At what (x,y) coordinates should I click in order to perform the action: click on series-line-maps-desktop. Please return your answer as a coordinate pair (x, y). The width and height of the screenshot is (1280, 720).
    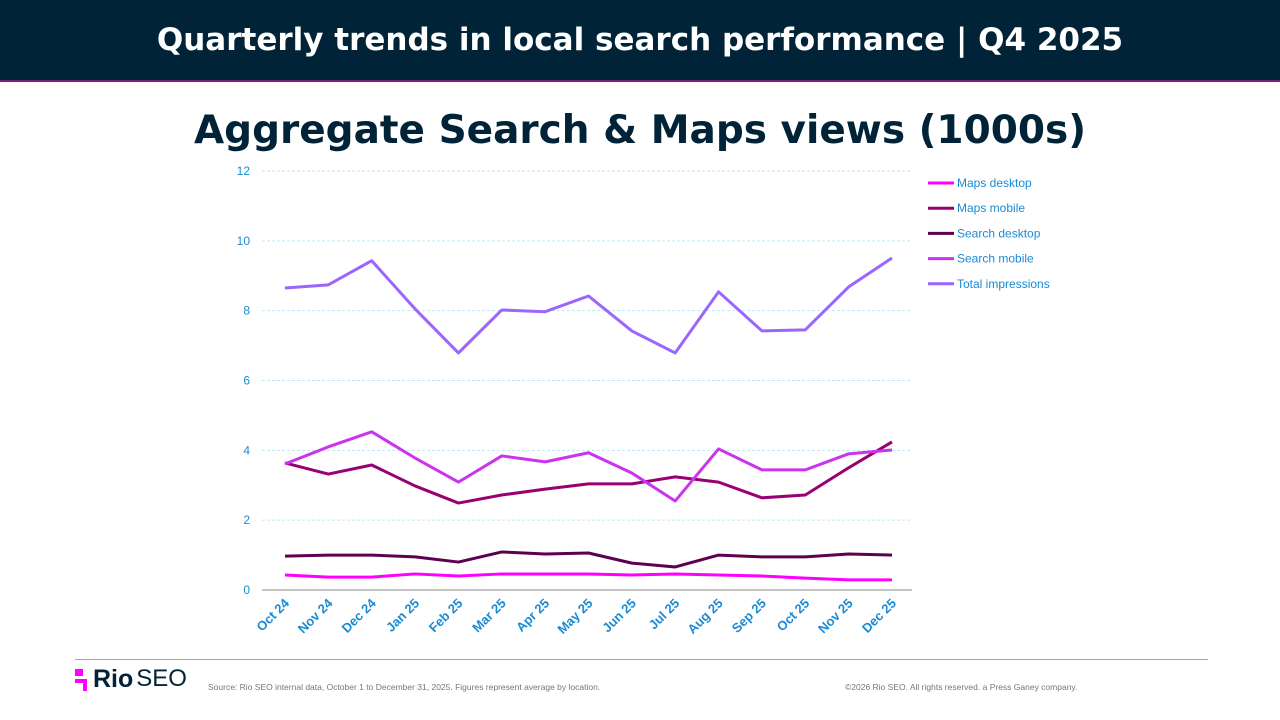
    Looking at the image, I should click on (588, 577).